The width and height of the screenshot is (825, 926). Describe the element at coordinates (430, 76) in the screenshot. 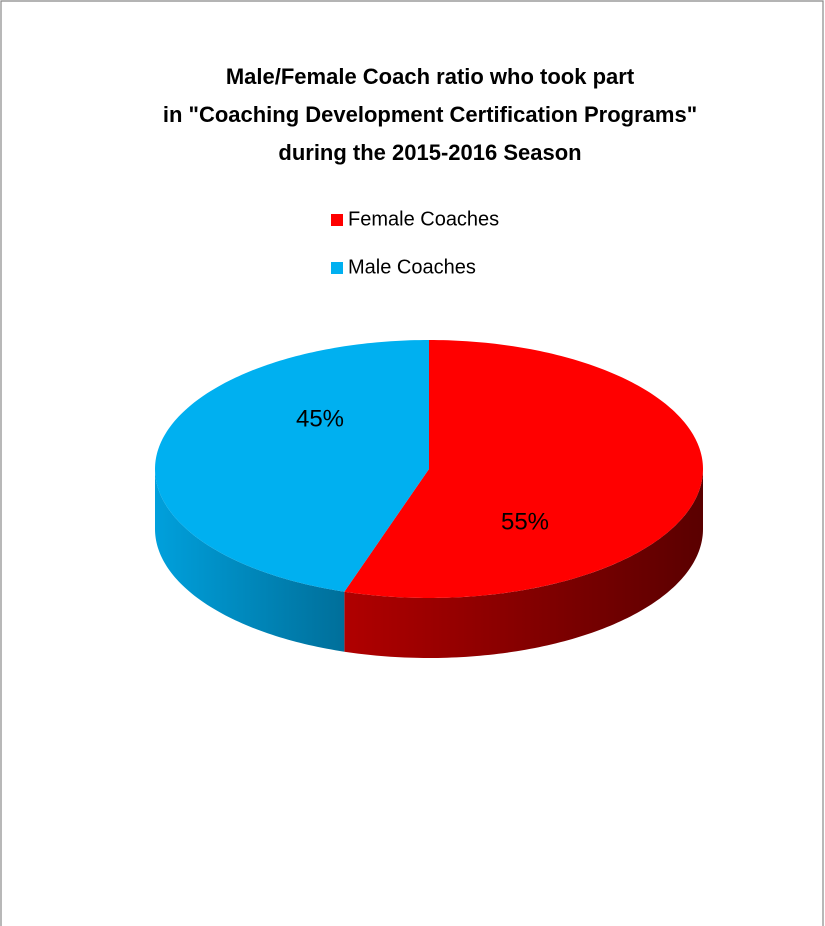

I see `chart-title: Male/Female Coach ratio who took part` at that location.